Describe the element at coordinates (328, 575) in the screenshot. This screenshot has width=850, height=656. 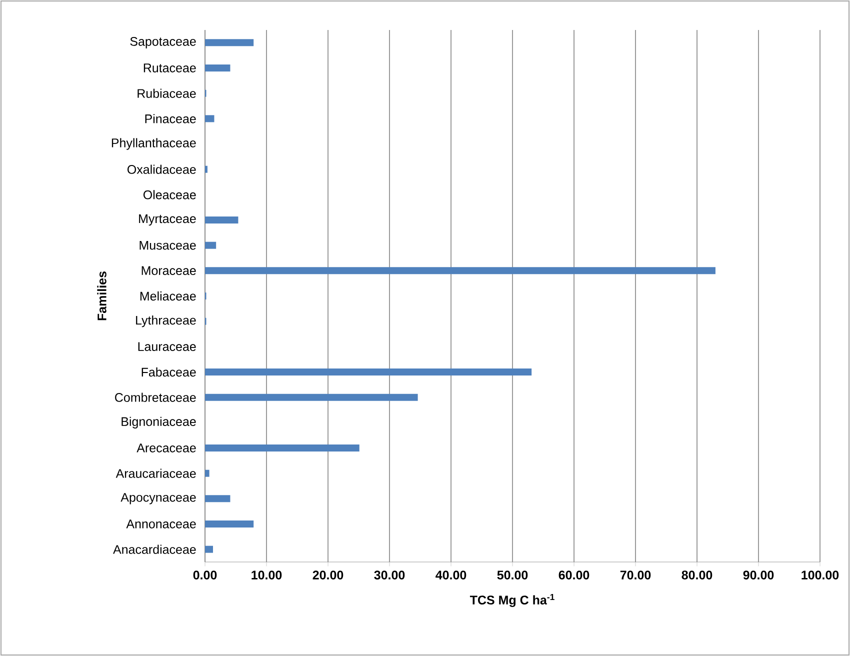
I see `x-tick-label: 20.00` at that location.